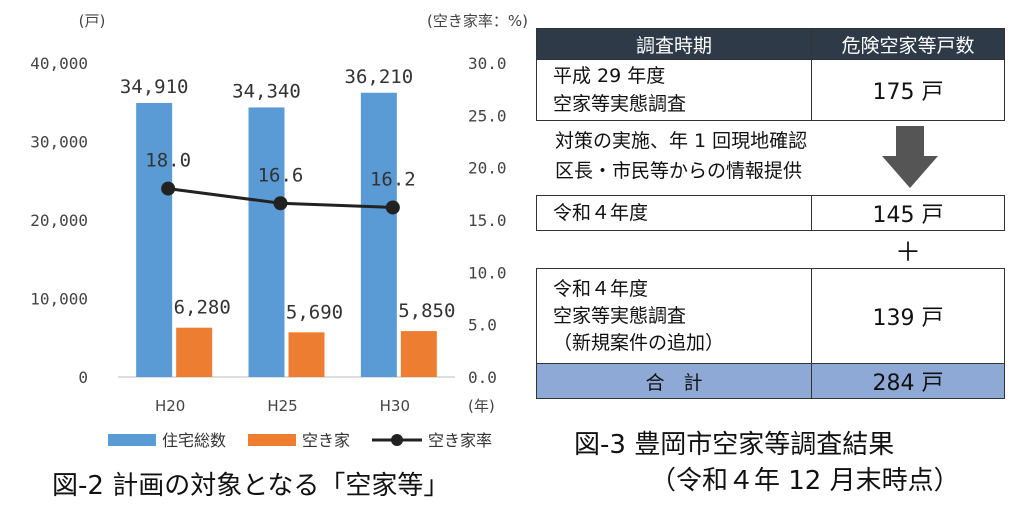 This screenshot has height=511, width=1024. Describe the element at coordinates (674, 90) in the screenshot. I see `row1-label: 平成 29 年度 空家等実態調査` at that location.